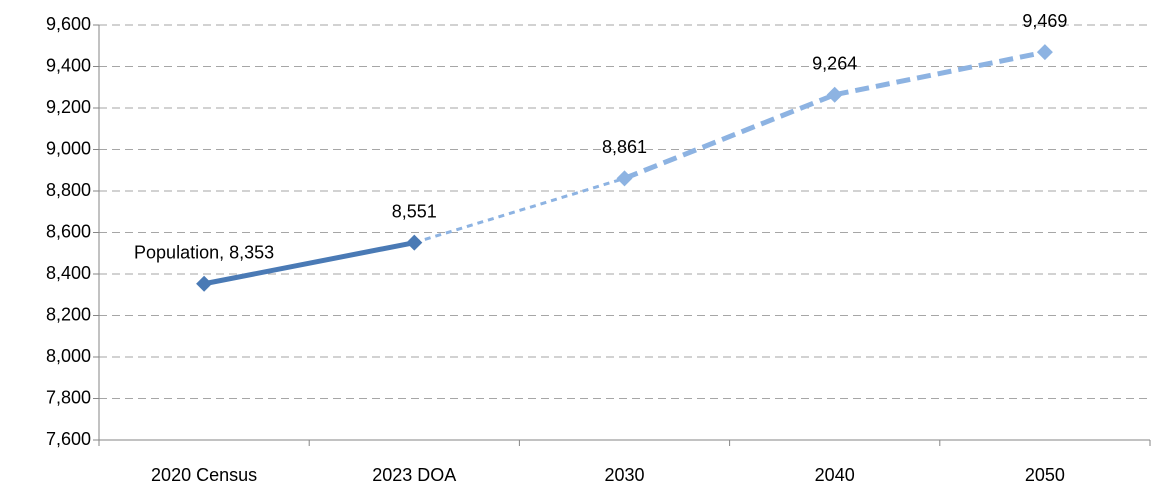 The image size is (1152, 489). Describe the element at coordinates (835, 475) in the screenshot. I see `x-tick-label: 2040` at that location.